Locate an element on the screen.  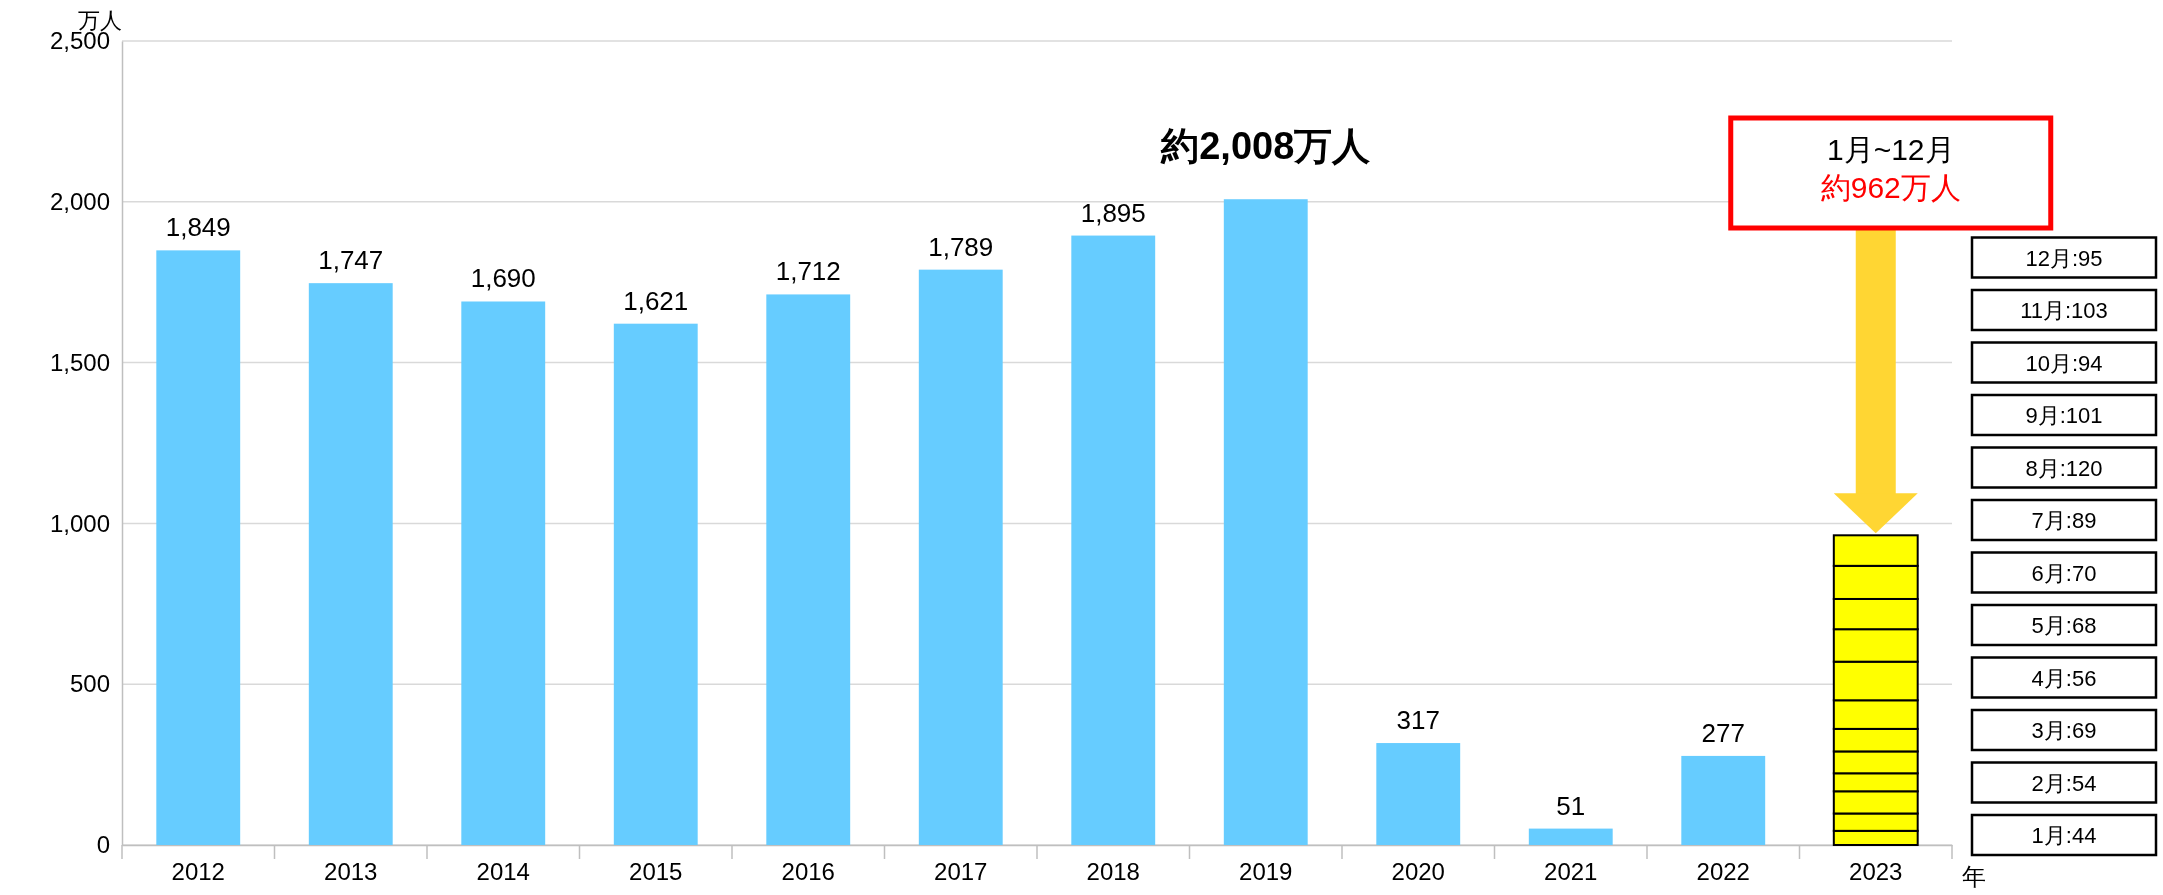
x-tick-label: 2012 is located at coordinates (198, 872).